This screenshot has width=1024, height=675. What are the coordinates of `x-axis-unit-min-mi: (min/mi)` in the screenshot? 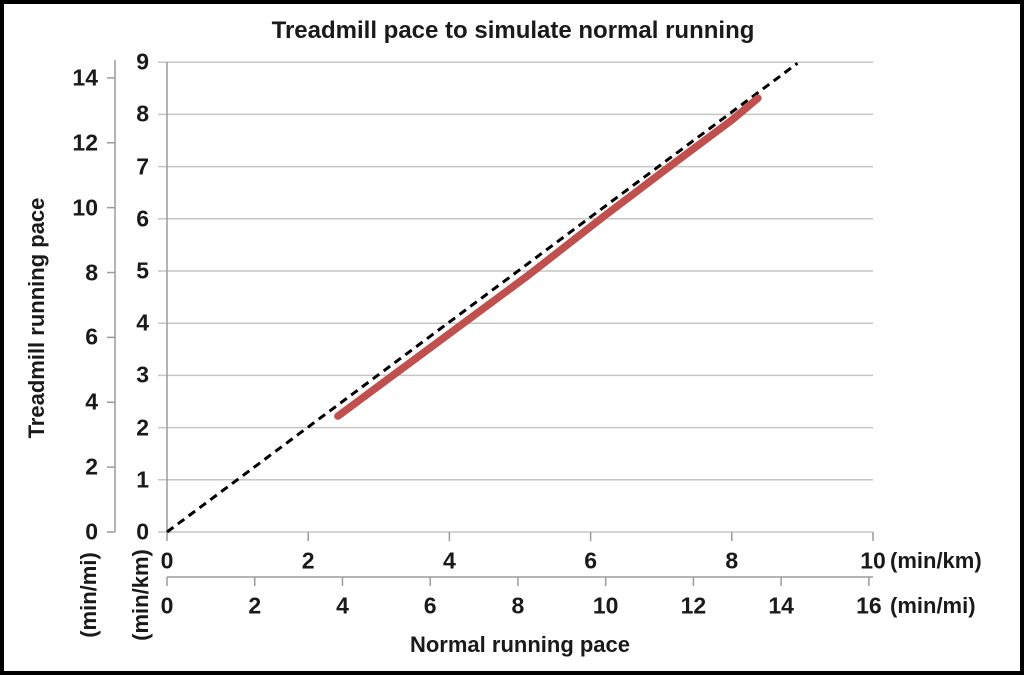 It's located at (933, 605).